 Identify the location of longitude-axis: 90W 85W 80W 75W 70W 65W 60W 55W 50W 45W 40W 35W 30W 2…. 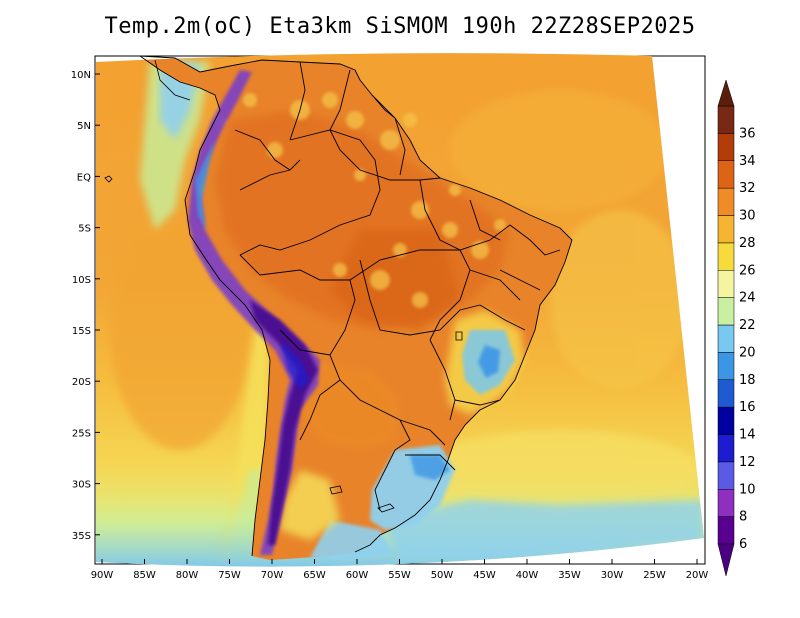
(400, 570).